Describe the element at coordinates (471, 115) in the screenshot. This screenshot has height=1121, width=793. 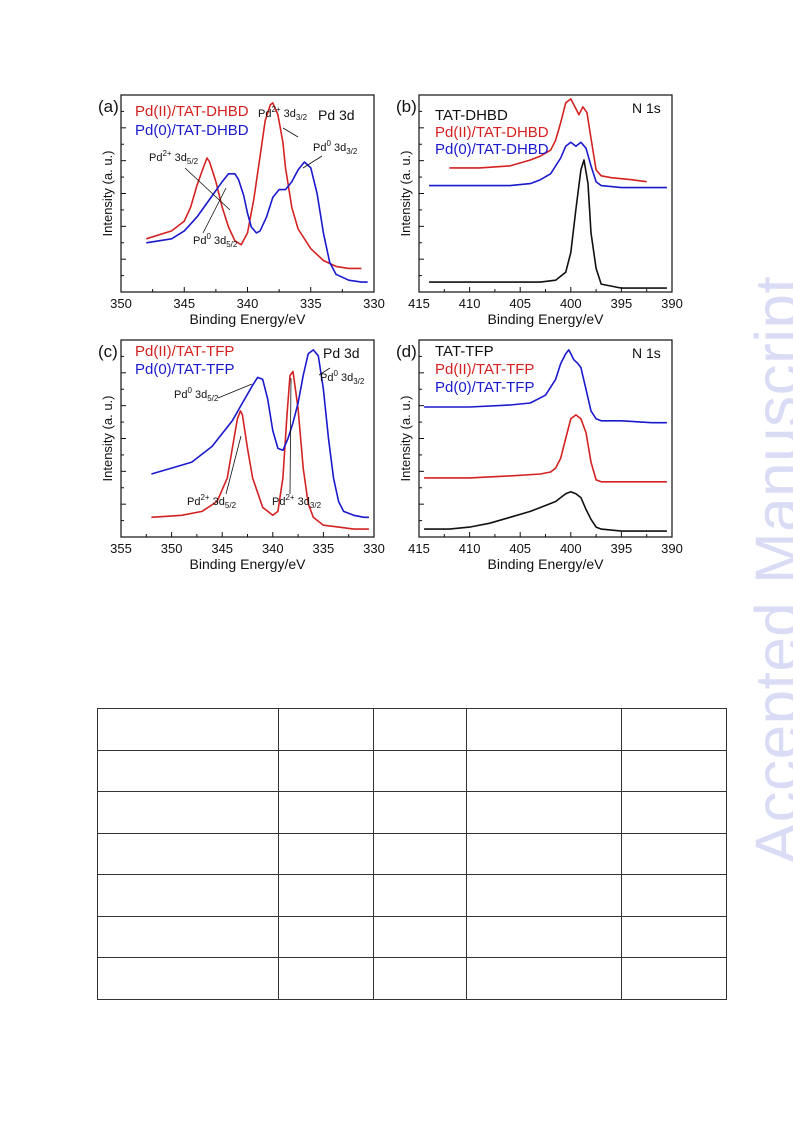
I see `legend-entry: TAT-DHBD` at that location.